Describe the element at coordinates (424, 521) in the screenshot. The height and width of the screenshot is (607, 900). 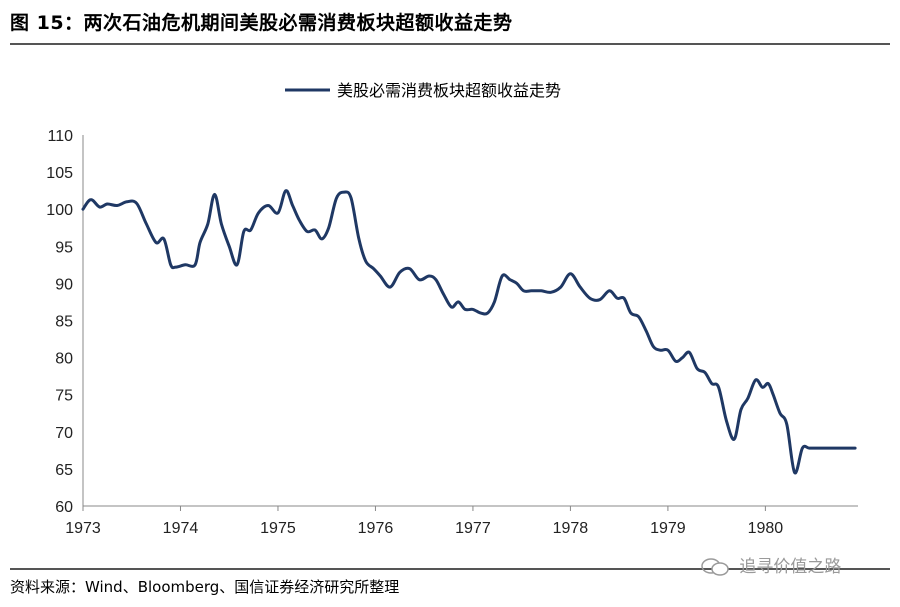
I see `x-axis-ticks: 1973 1974 1975 1976 1977 1978 1979 1980` at that location.